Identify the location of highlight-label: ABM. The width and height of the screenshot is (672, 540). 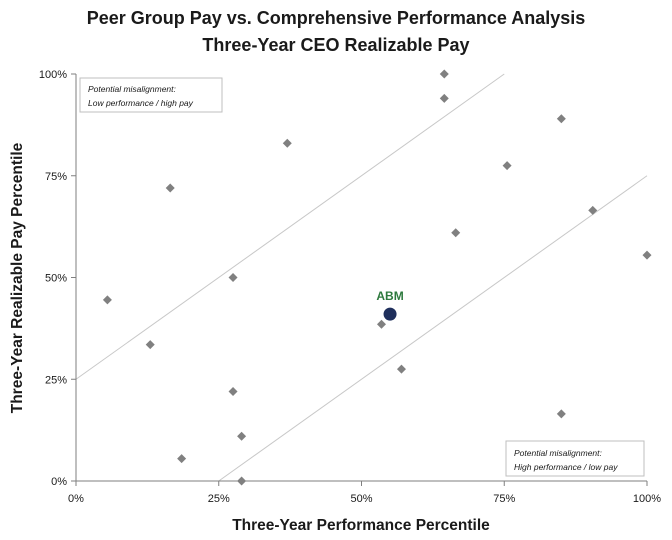
(389, 296).